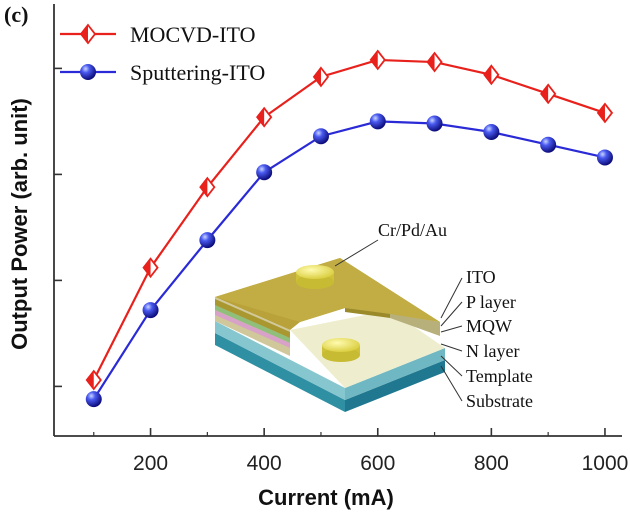 This screenshot has width=630, height=514. I want to click on legend-entry-sputtering: Sputtering-ITO, so click(162, 72).